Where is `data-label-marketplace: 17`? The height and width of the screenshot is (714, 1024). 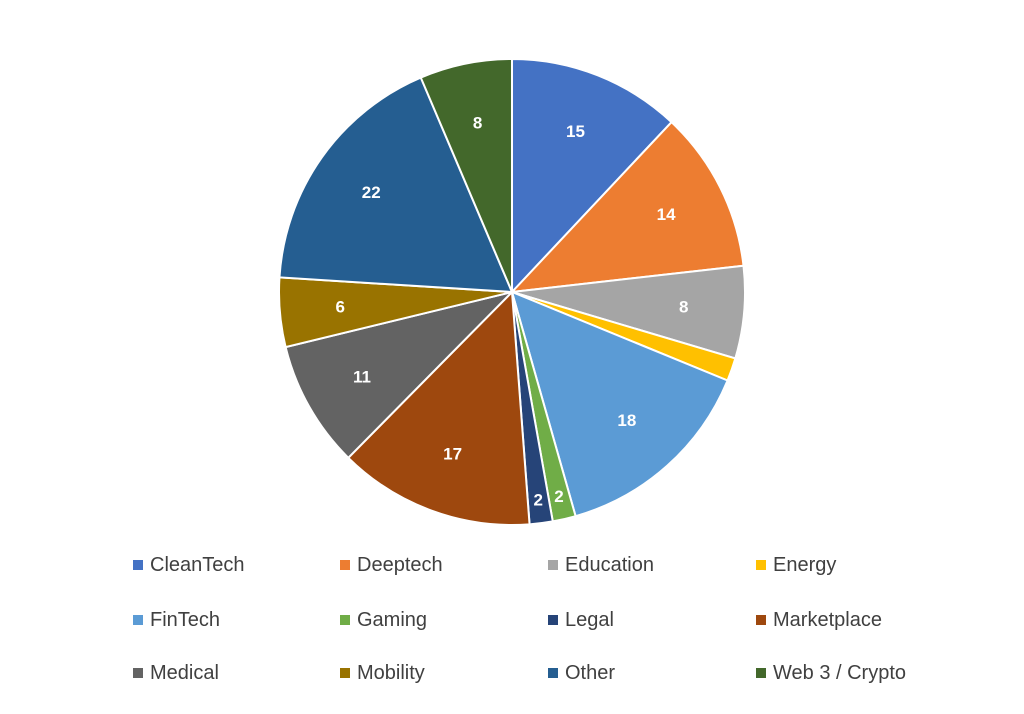
data-label-marketplace: 17 is located at coordinates (452, 453).